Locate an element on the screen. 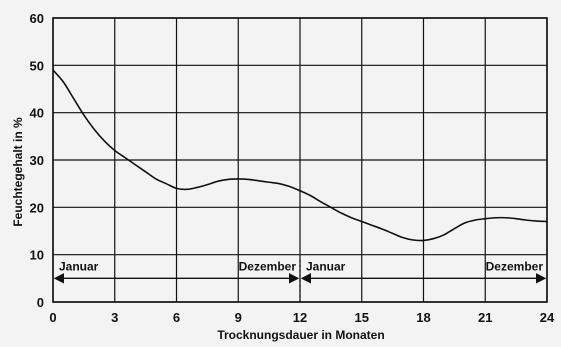  y-tick-label: 50 is located at coordinates (37, 65).